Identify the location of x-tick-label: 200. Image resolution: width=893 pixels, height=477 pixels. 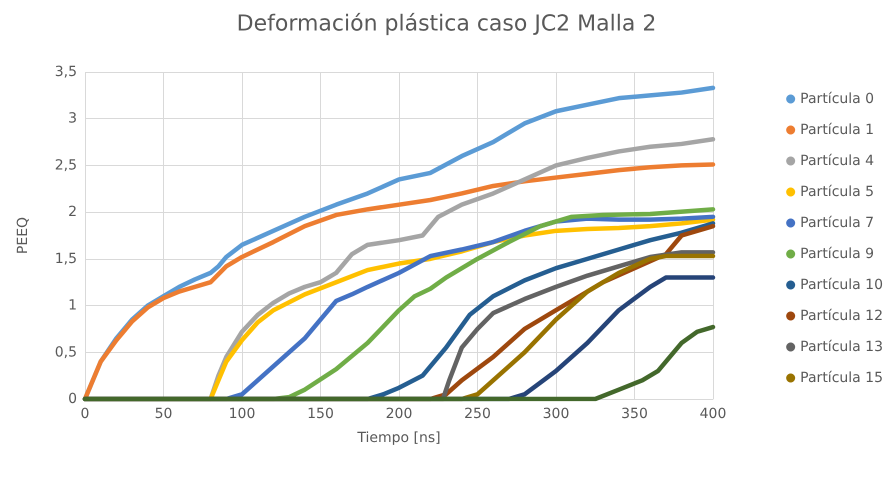
(399, 414).